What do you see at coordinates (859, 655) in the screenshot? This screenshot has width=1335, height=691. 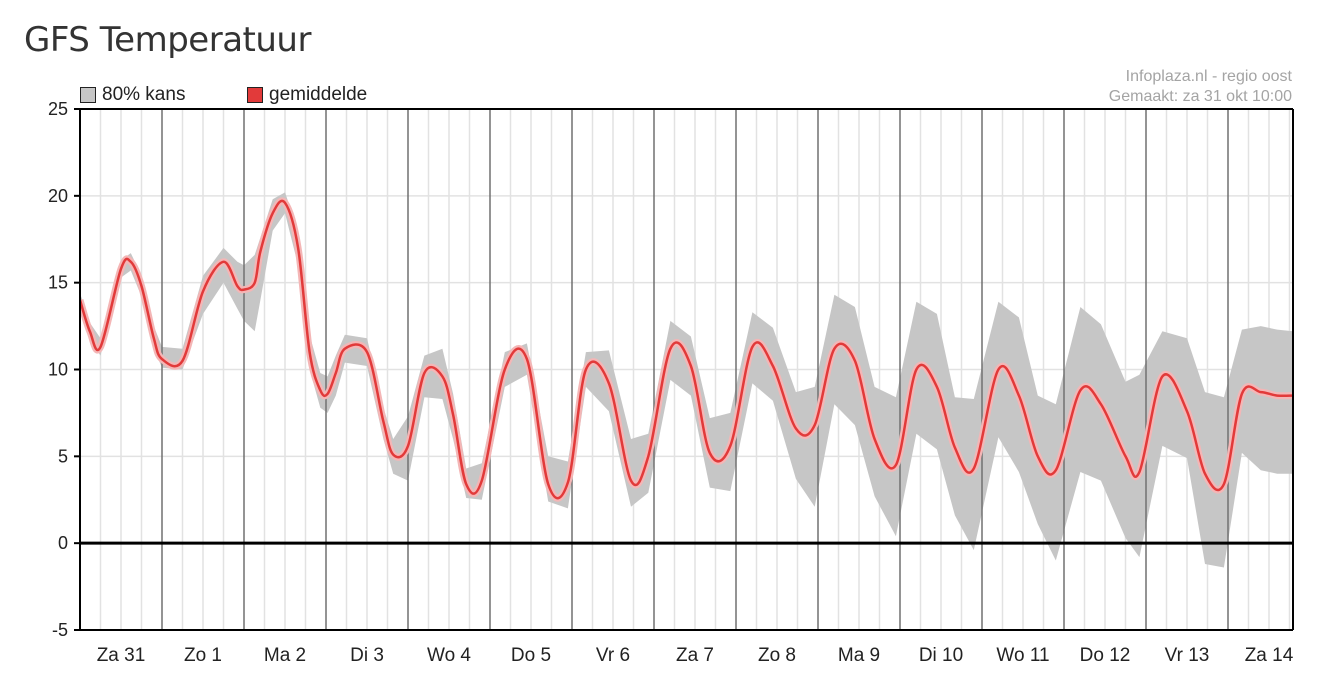 I see `x-tick-label: Ma 9` at bounding box center [859, 655].